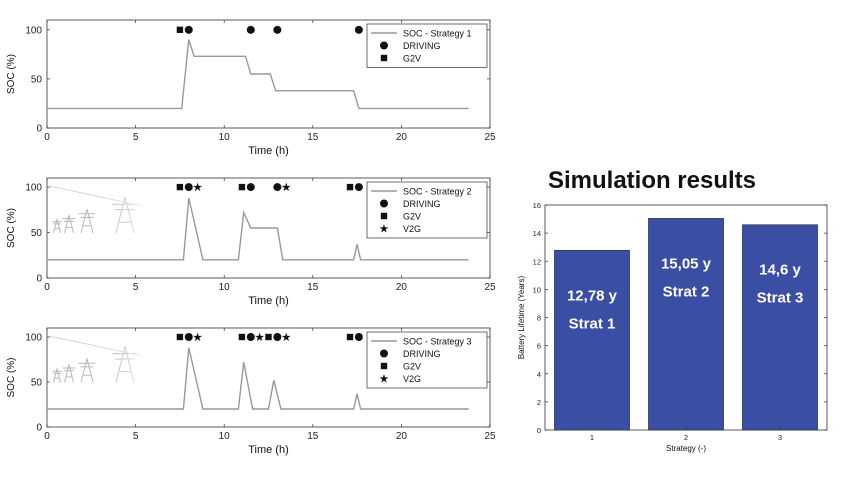 The image size is (843, 479). What do you see at coordinates (539, 346) in the screenshot?
I see `y-tick-label: 6` at bounding box center [539, 346].